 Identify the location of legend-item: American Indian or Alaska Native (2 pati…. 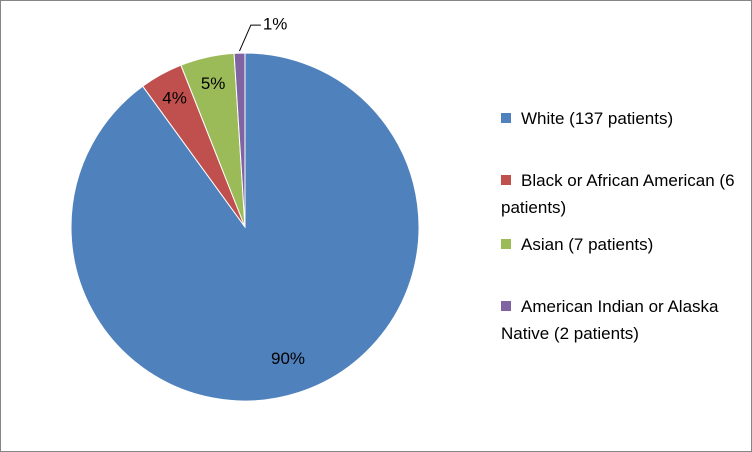
(621, 320).